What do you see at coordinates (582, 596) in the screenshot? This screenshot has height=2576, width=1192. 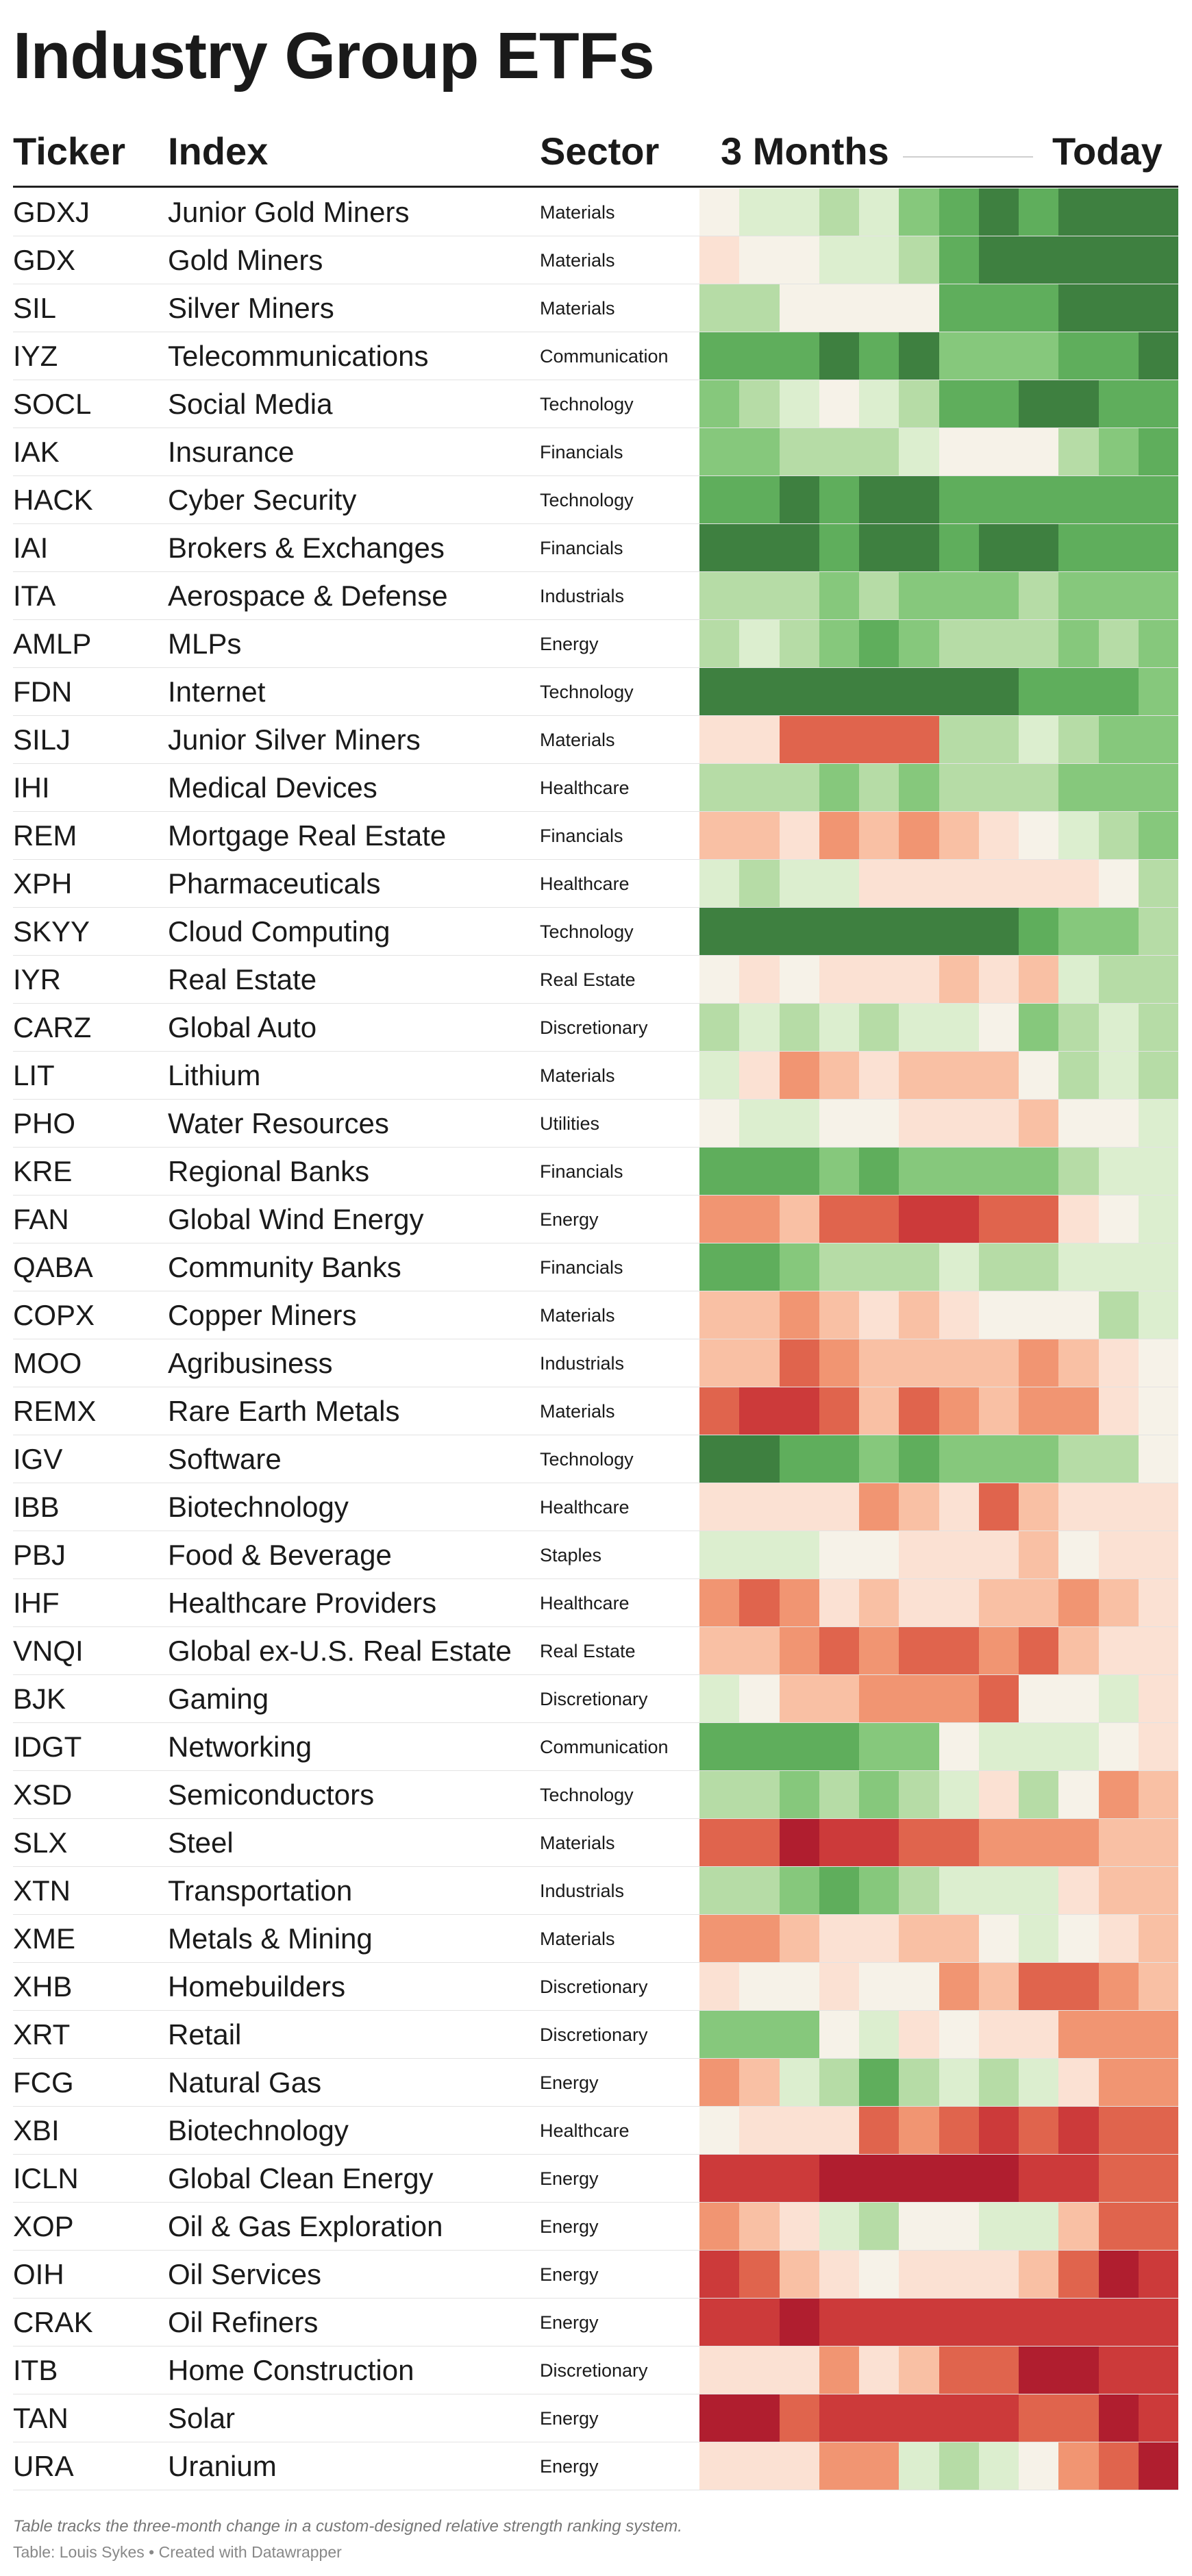 I see `sector-cell: Industrials` at bounding box center [582, 596].